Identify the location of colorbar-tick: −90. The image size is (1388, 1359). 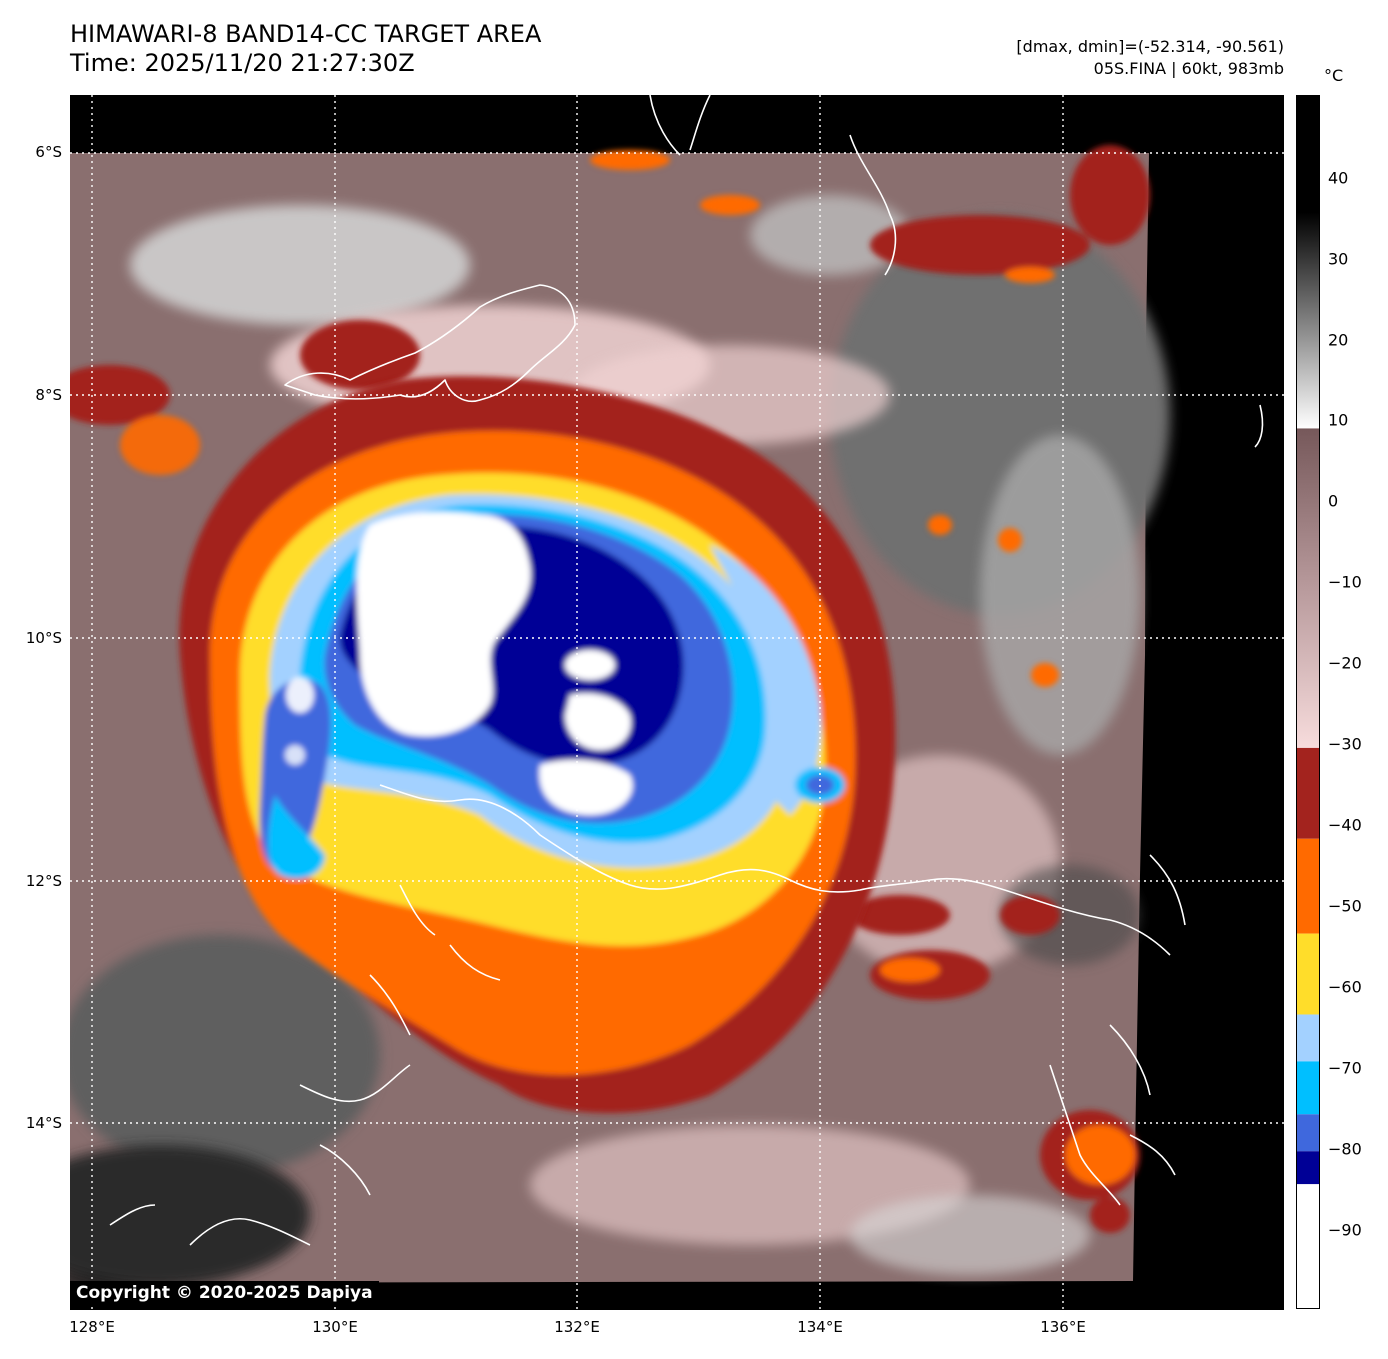
(1345, 1230).